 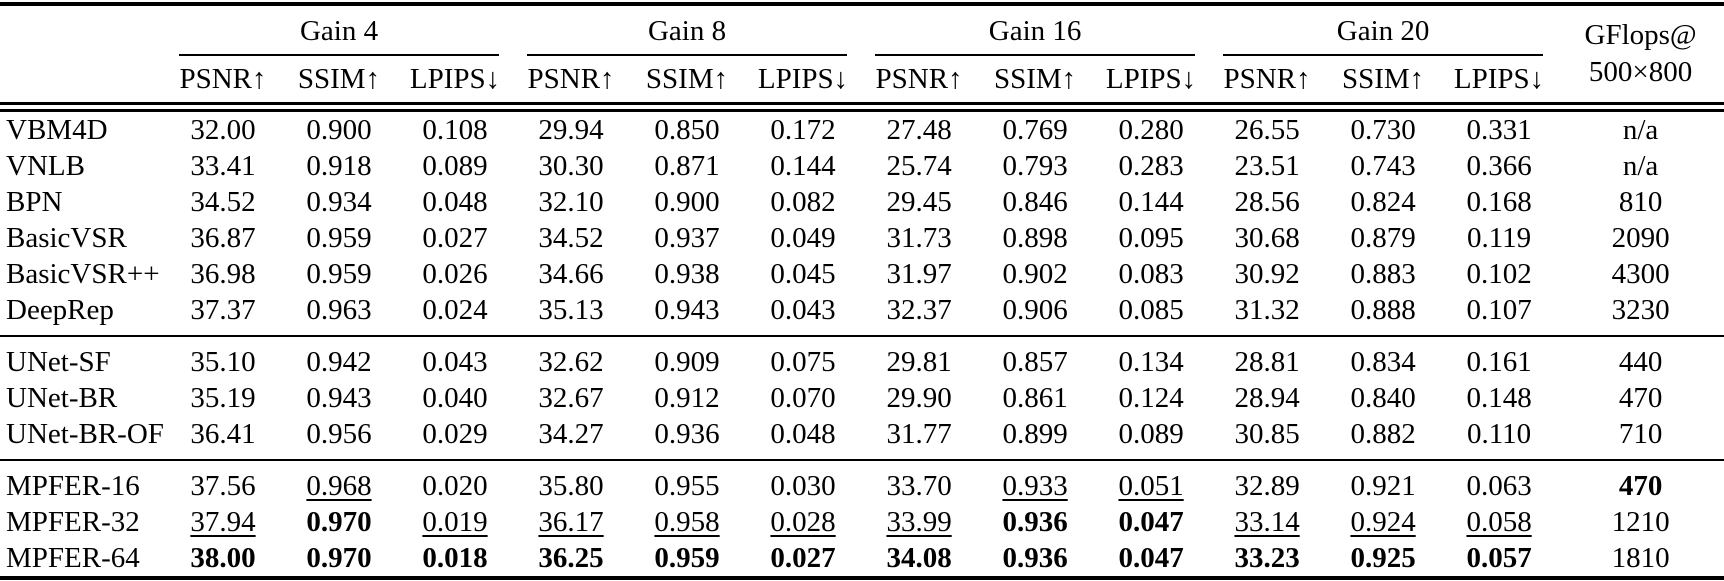 I want to click on method-name: UNet-BR, so click(x=62, y=398).